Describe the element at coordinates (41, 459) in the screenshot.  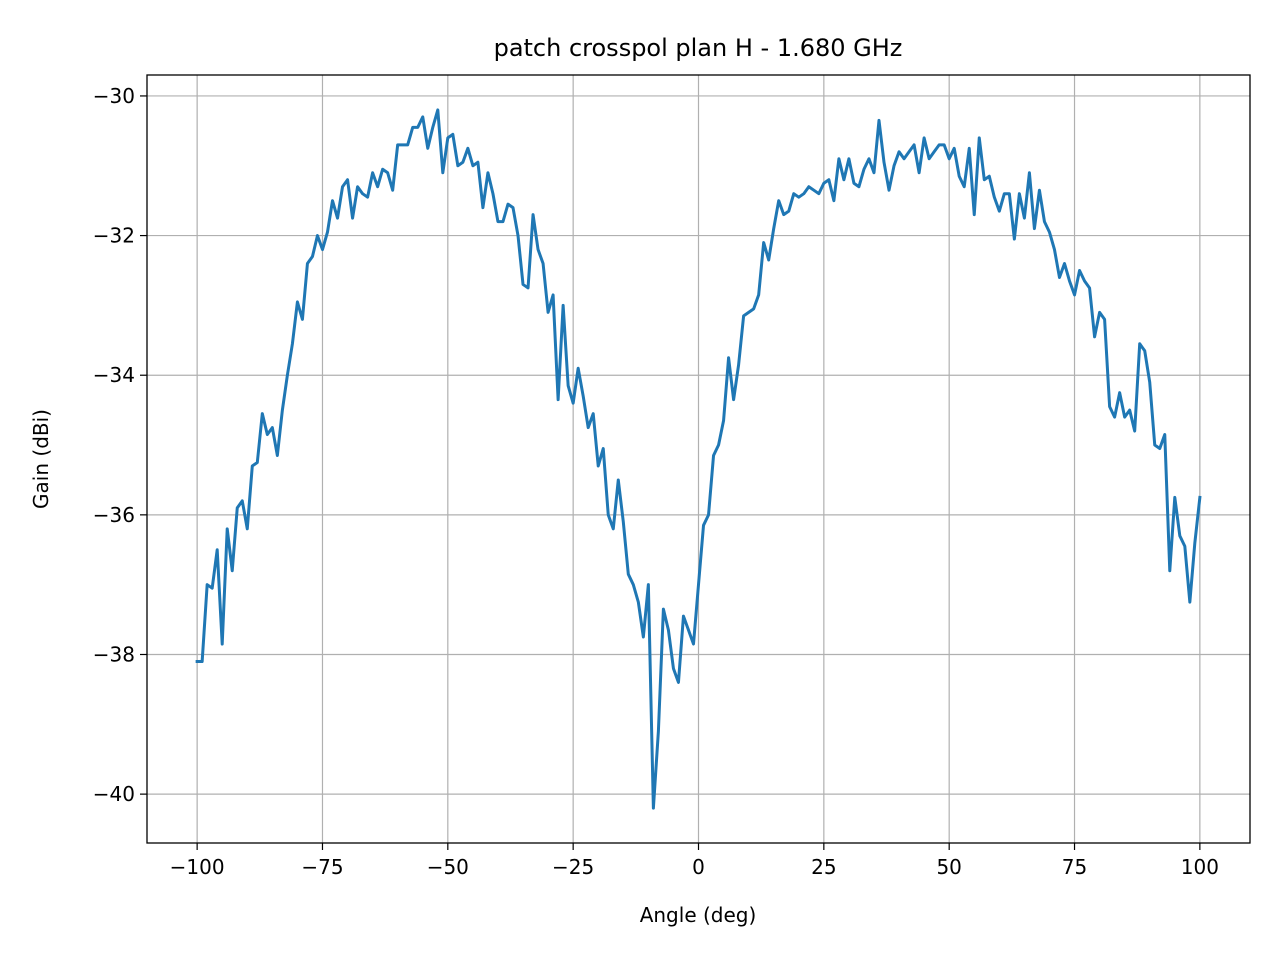
I see `y-axis-label: Gain (dBi)` at that location.